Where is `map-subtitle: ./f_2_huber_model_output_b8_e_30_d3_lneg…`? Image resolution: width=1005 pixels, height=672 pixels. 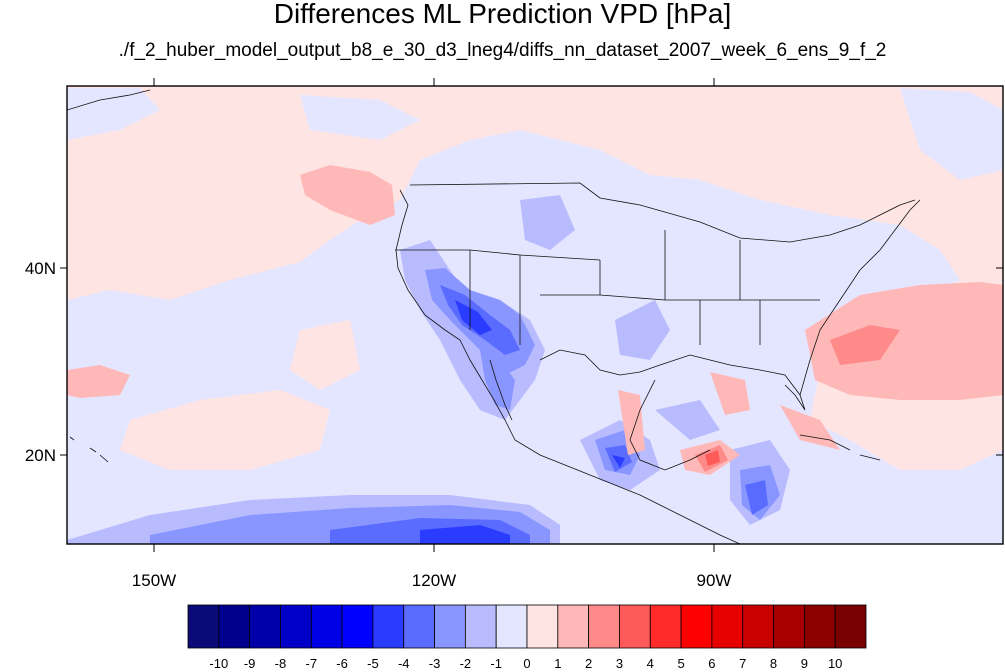
map-subtitle: ./f_2_huber_model_output_b8_e_30_d3_lneg… is located at coordinates (502, 50).